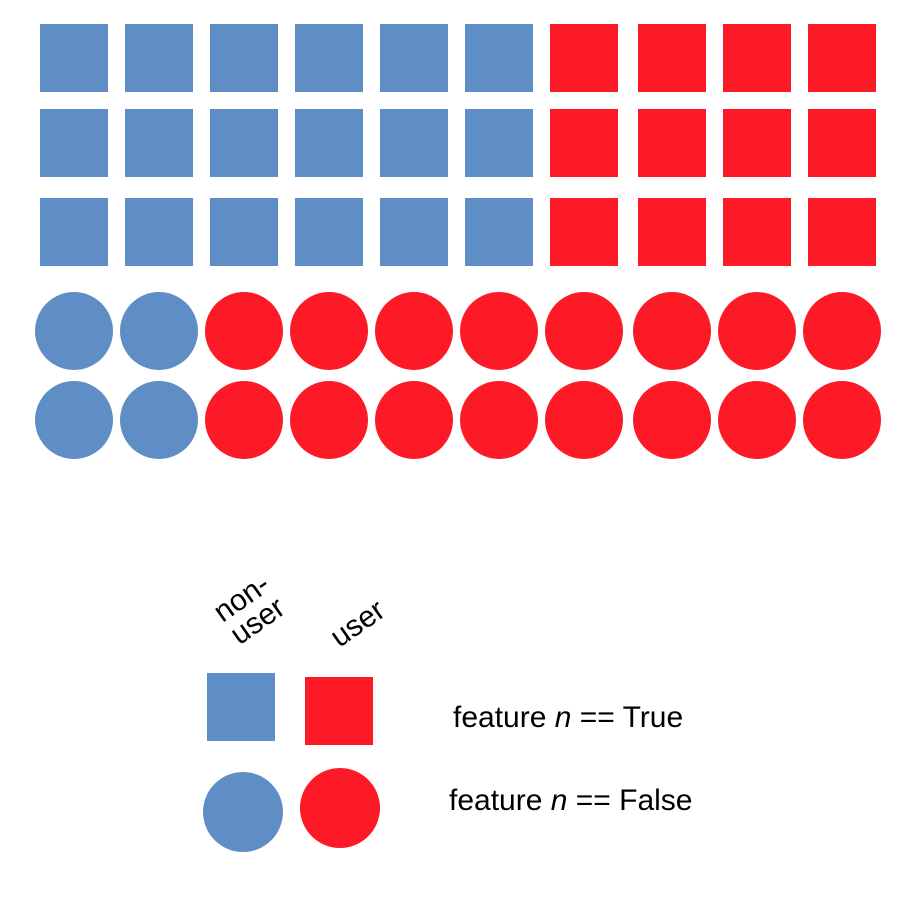 The image size is (904, 904). What do you see at coordinates (504, 717) in the screenshot?
I see `legend-true-prefix: feature` at bounding box center [504, 717].